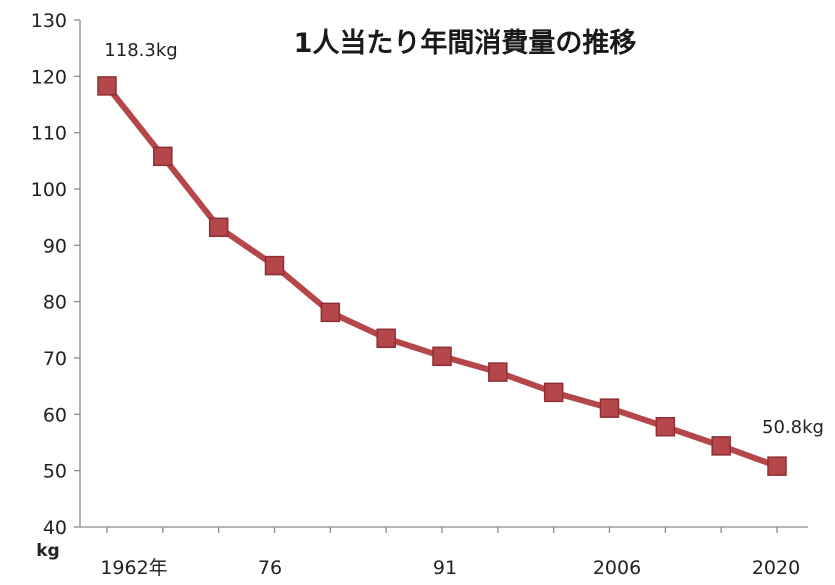 Image resolution: width=835 pixels, height=585 pixels. What do you see at coordinates (776, 568) in the screenshot?
I see `x-tick-label: 2020` at bounding box center [776, 568].